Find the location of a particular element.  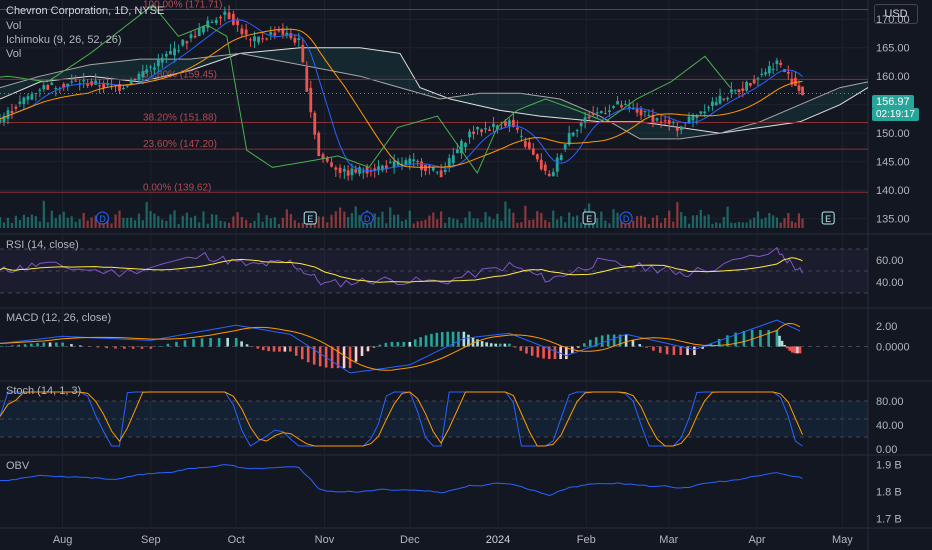

vol-label-2: Vol is located at coordinates (14, 54).